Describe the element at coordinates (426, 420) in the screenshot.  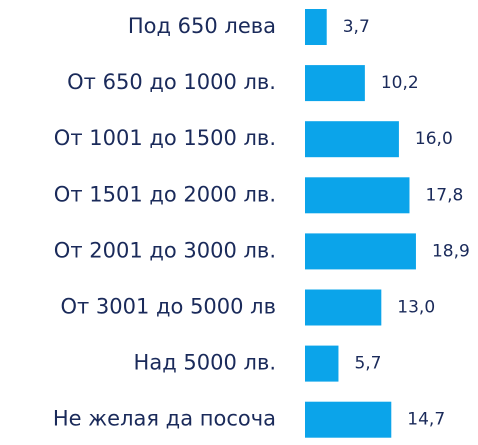
I see `value-label: 14,7` at that location.